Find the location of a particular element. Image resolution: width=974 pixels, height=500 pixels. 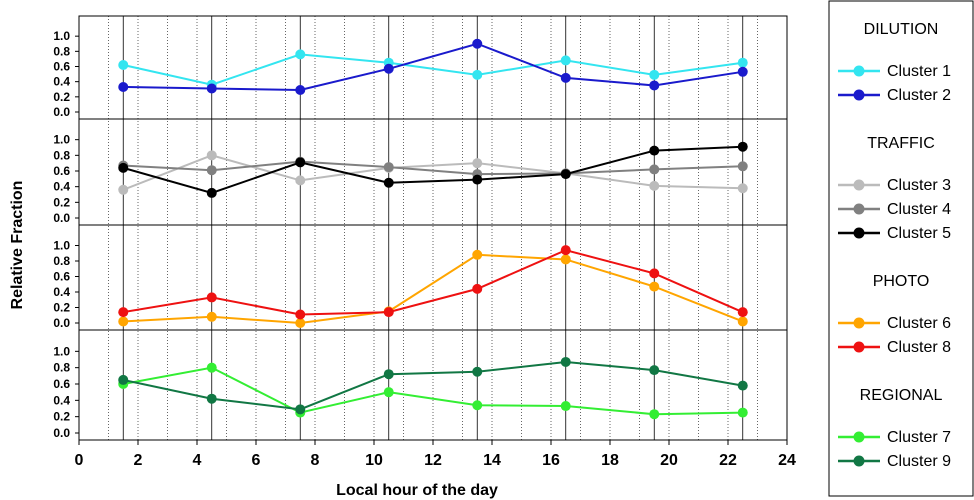

legend-entry-label: Cluster 6 is located at coordinates (919, 323).